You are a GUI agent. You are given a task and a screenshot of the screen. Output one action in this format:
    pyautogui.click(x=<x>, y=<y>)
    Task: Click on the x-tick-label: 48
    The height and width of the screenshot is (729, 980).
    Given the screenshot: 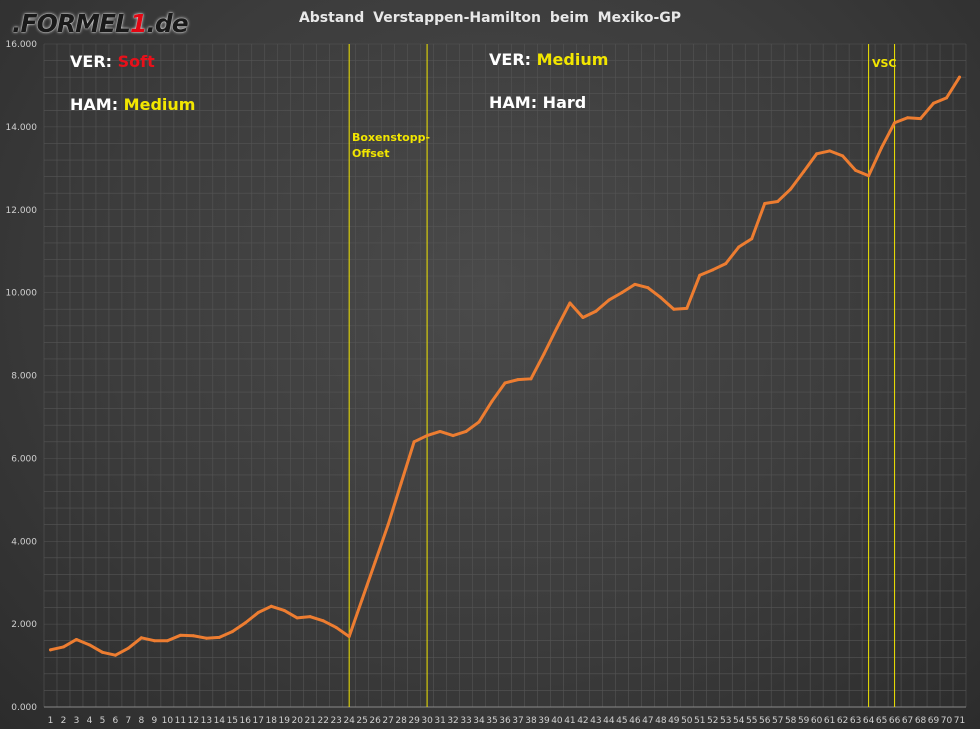 What is the action you would take?
    pyautogui.click(x=661, y=721)
    